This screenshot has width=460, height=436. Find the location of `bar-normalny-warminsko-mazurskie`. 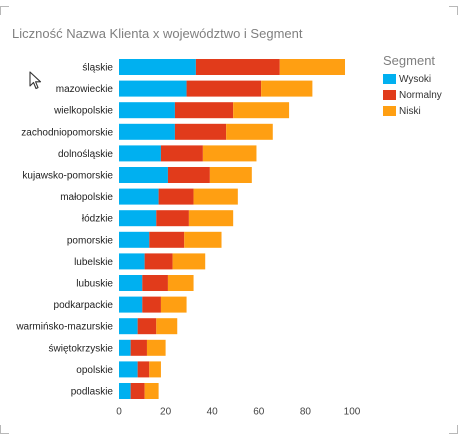

bar-normalny-warminsko-mazurskie is located at coordinates (147, 326).